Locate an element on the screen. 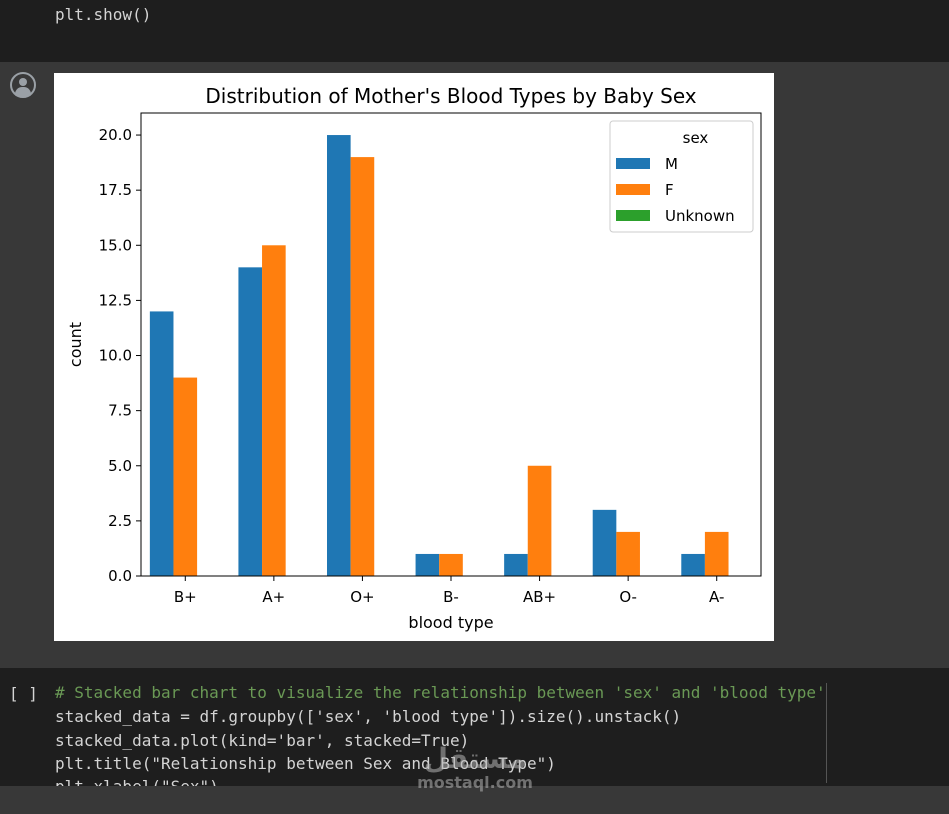  x-tick-label: O- is located at coordinates (628, 597).